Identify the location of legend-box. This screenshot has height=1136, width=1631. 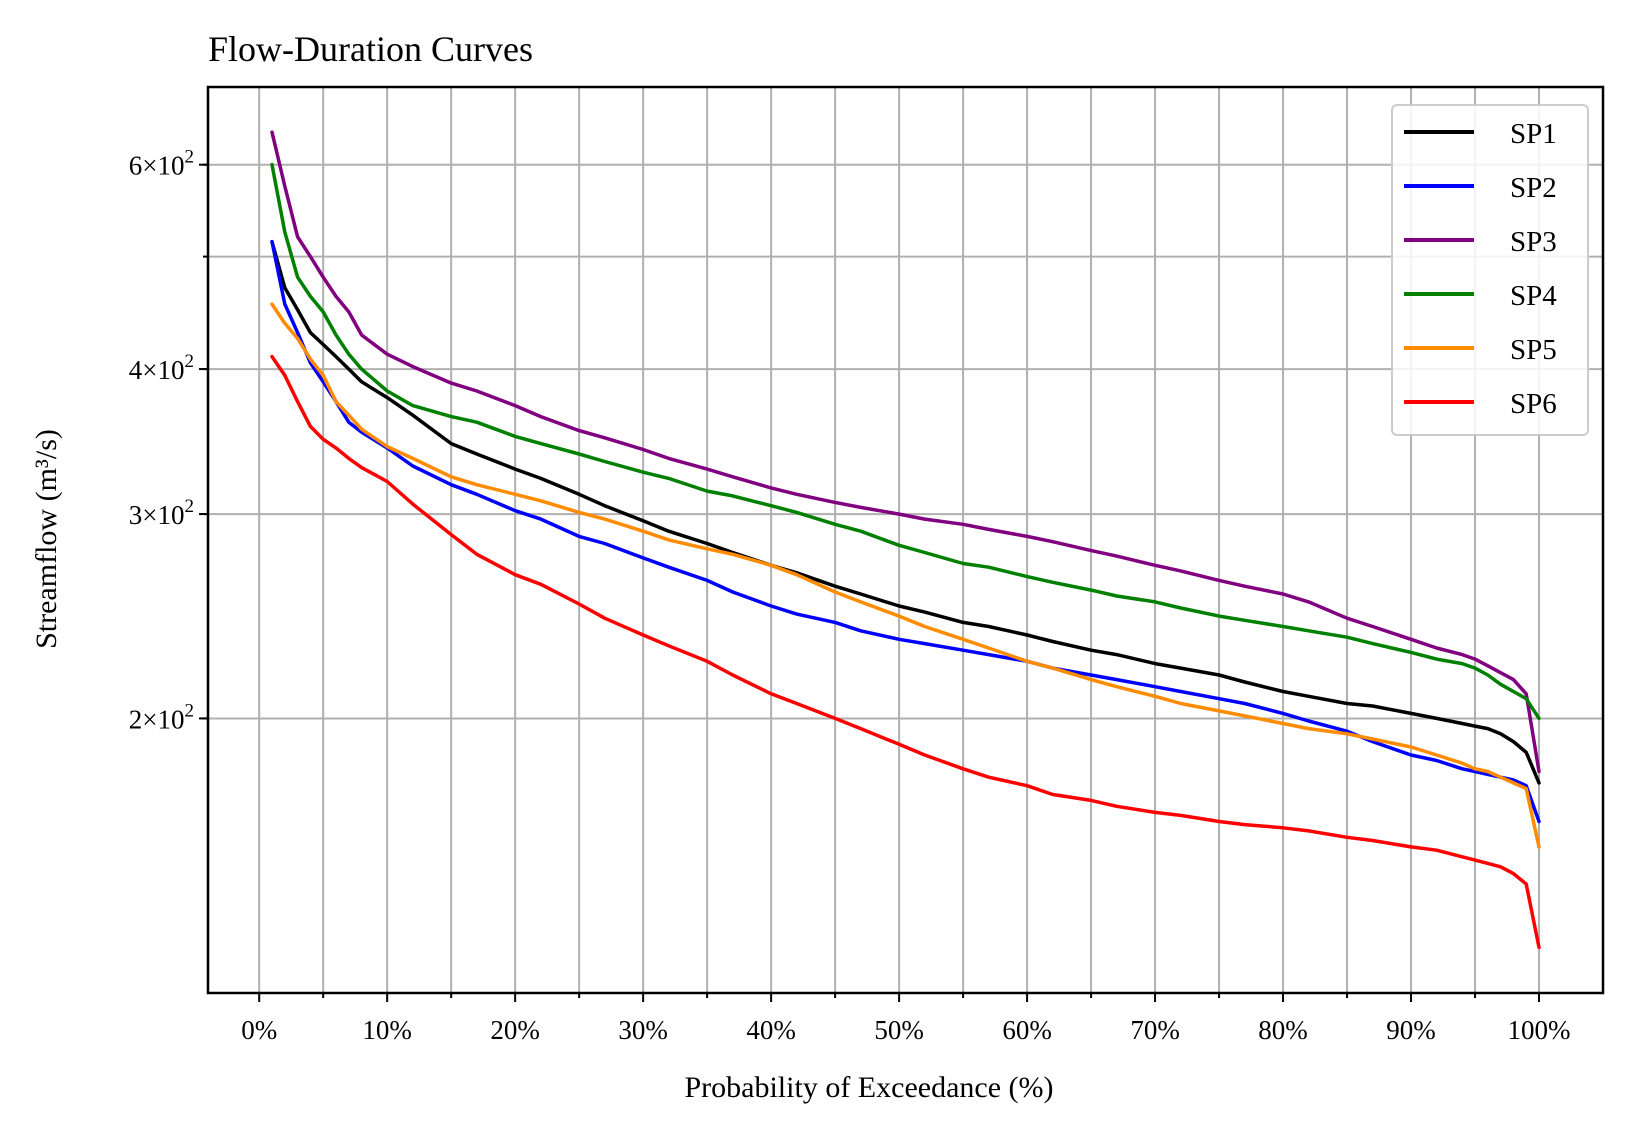
(1490, 270).